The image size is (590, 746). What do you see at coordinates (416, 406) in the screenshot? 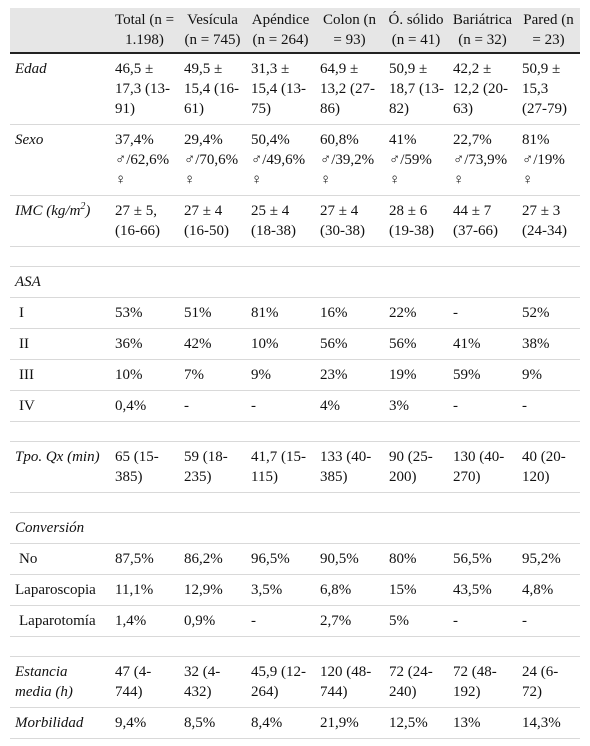
I see `table-cell: 3%` at bounding box center [416, 406].